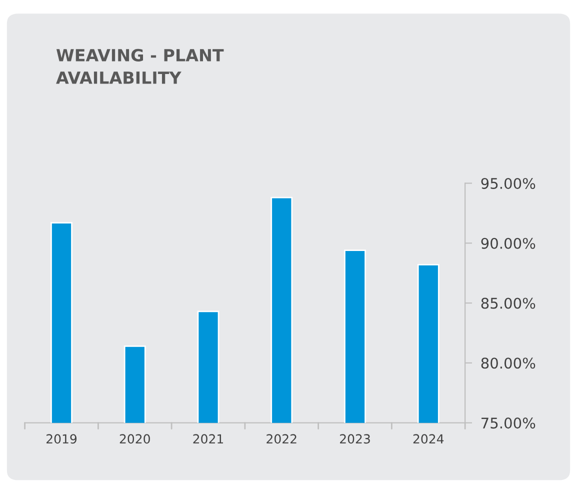 Image resolution: width=577 pixels, height=486 pixels. Describe the element at coordinates (281, 439) in the screenshot. I see `x-tick-label: 2022` at that location.